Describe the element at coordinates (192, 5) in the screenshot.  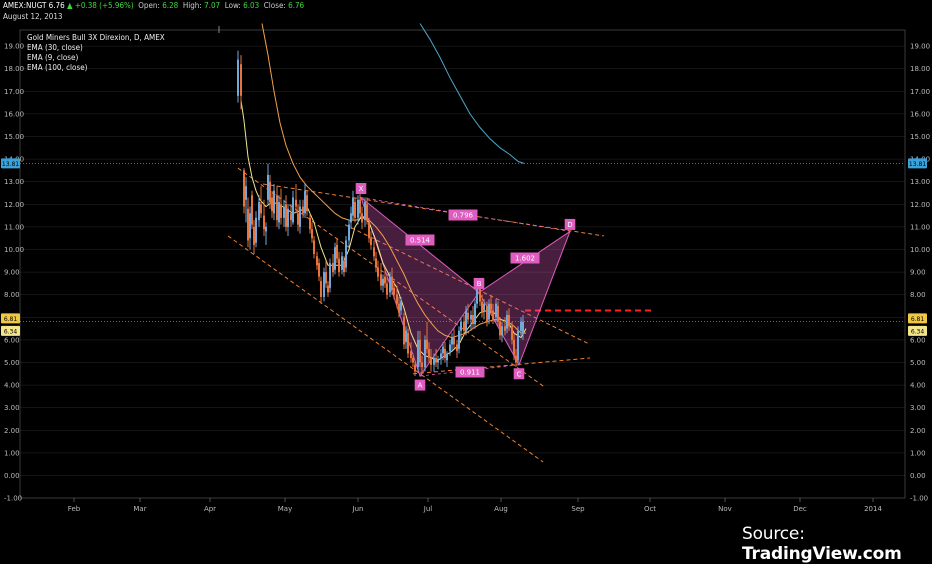
I see `high-label: High:` at that location.